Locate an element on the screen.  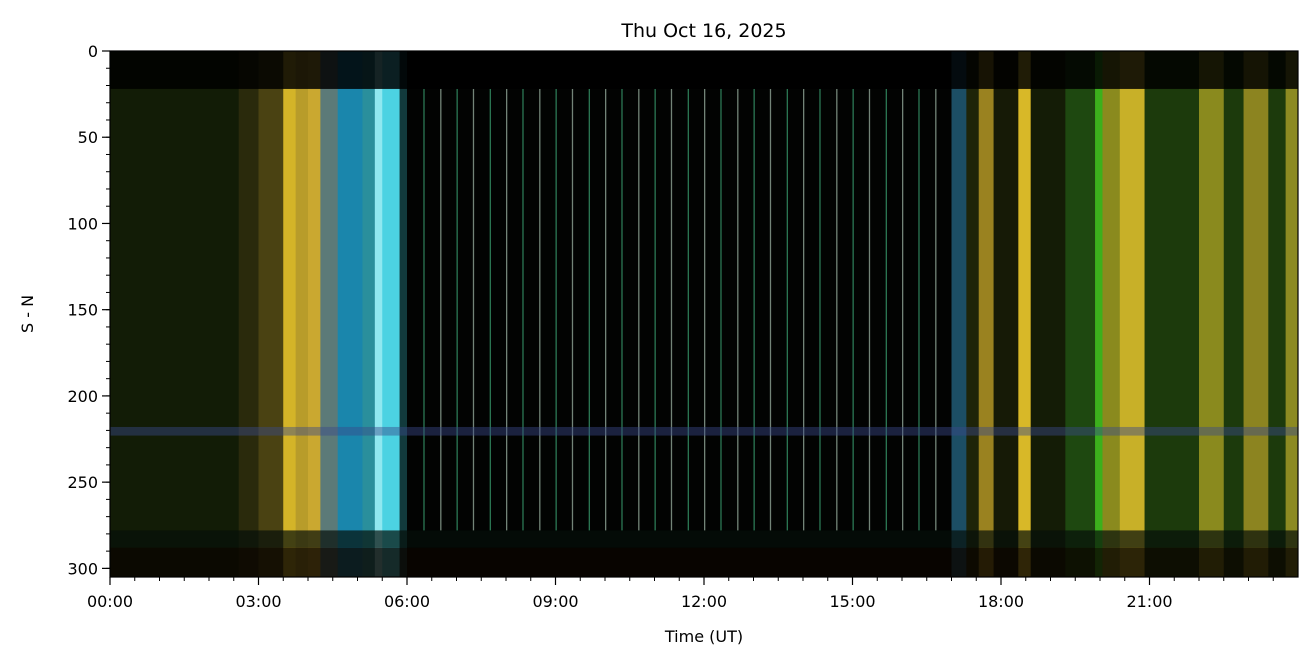
x-tick-label: 18:00 is located at coordinates (1001, 601).